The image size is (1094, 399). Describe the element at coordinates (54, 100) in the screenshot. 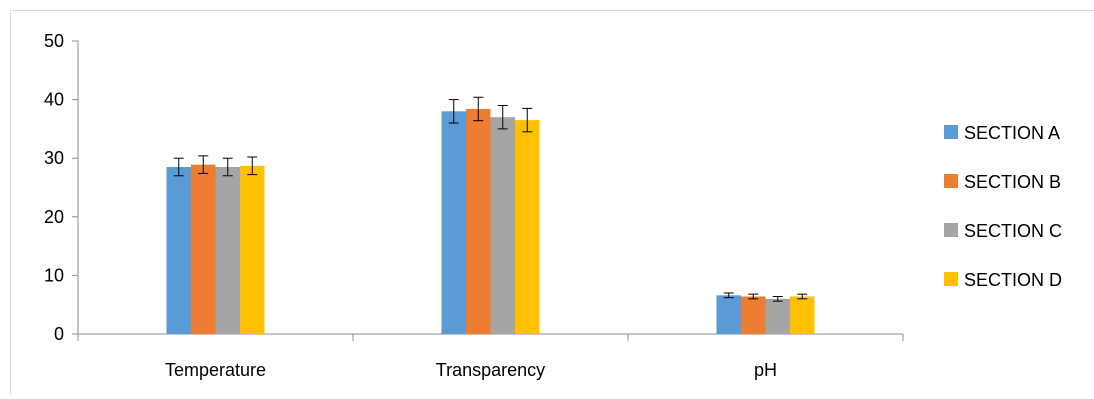

I see `y-tick-label: 40` at that location.